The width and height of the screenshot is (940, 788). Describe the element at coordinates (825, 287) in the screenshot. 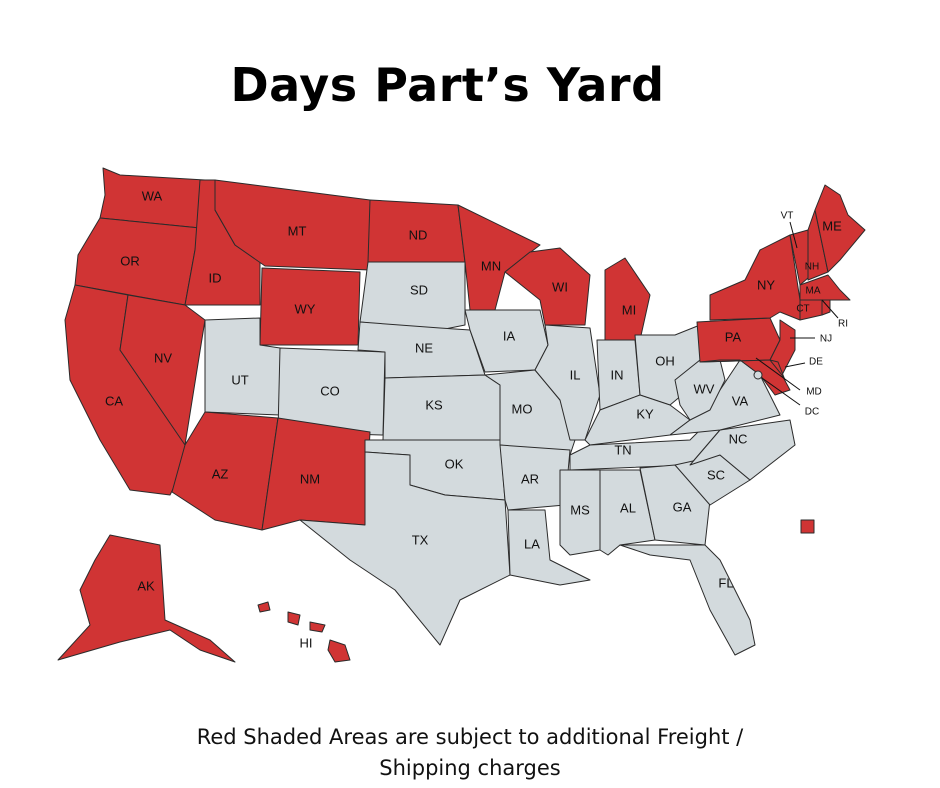

I see `state-ma` at that location.